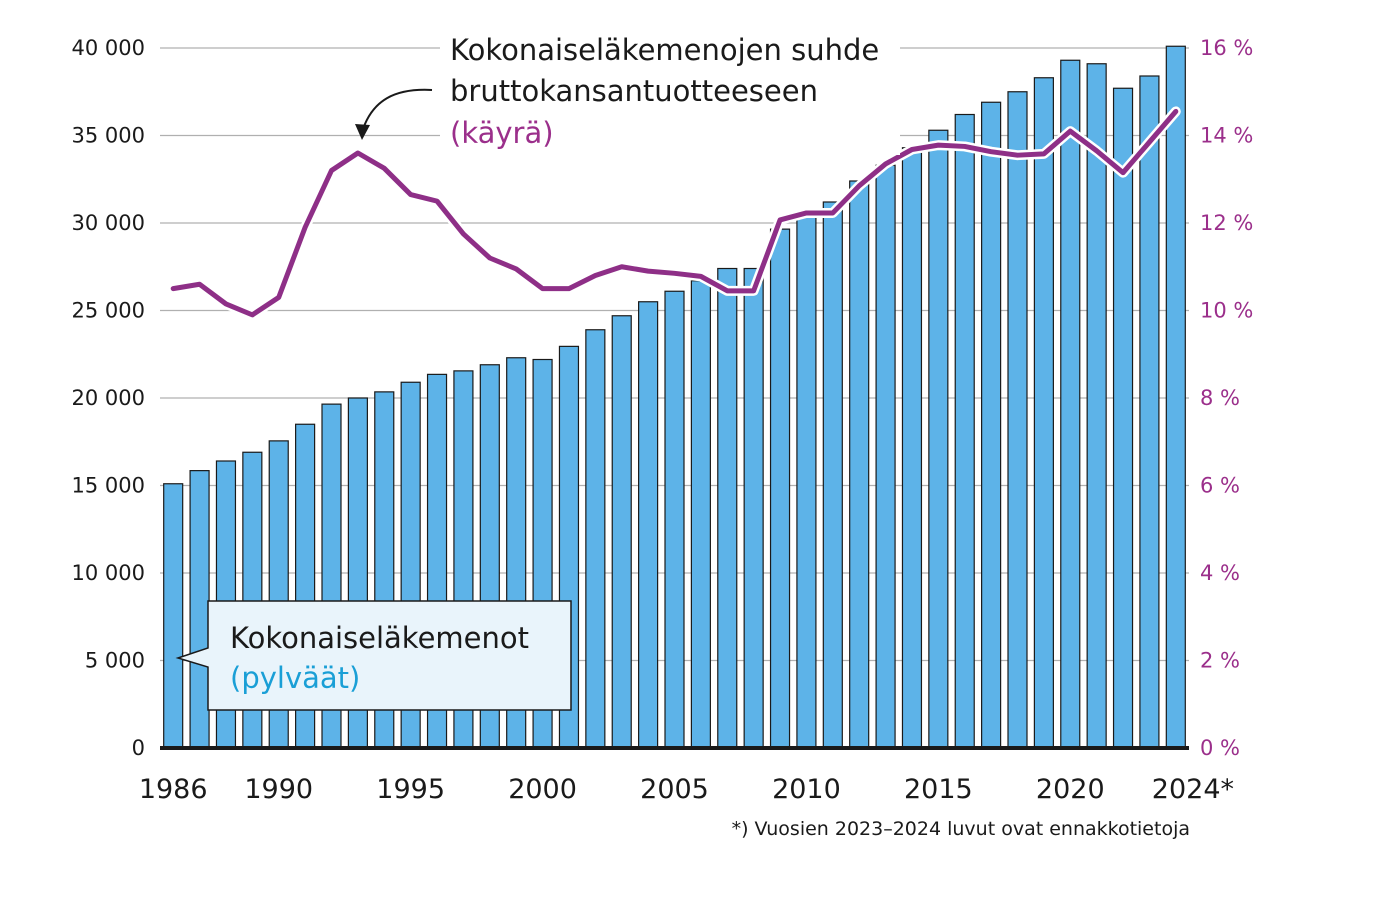 This screenshot has width=1379, height=899. What do you see at coordinates (542, 789) in the screenshot?
I see `x-tick-label: 2000` at bounding box center [542, 789].